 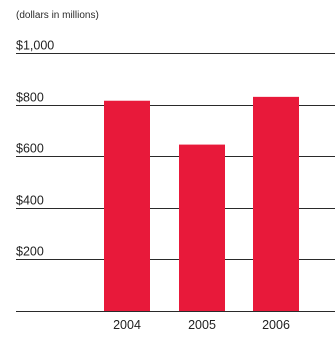 I want to click on y-tick-label: $800, so click(x=30, y=98).